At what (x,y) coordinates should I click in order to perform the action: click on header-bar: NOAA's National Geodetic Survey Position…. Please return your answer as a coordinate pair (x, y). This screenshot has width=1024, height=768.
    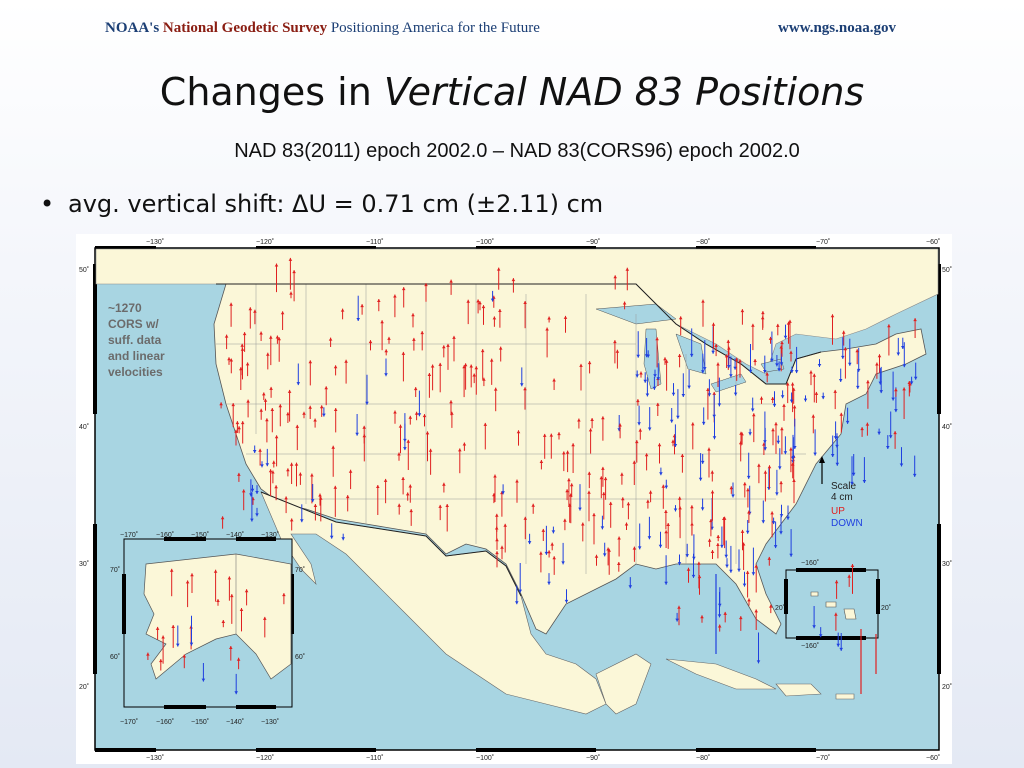
    Looking at the image, I should click on (512, 30).